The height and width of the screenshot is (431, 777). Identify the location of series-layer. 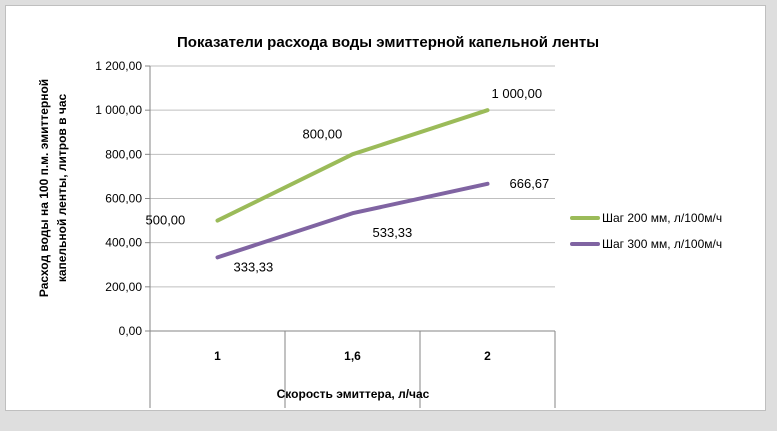
(352, 184).